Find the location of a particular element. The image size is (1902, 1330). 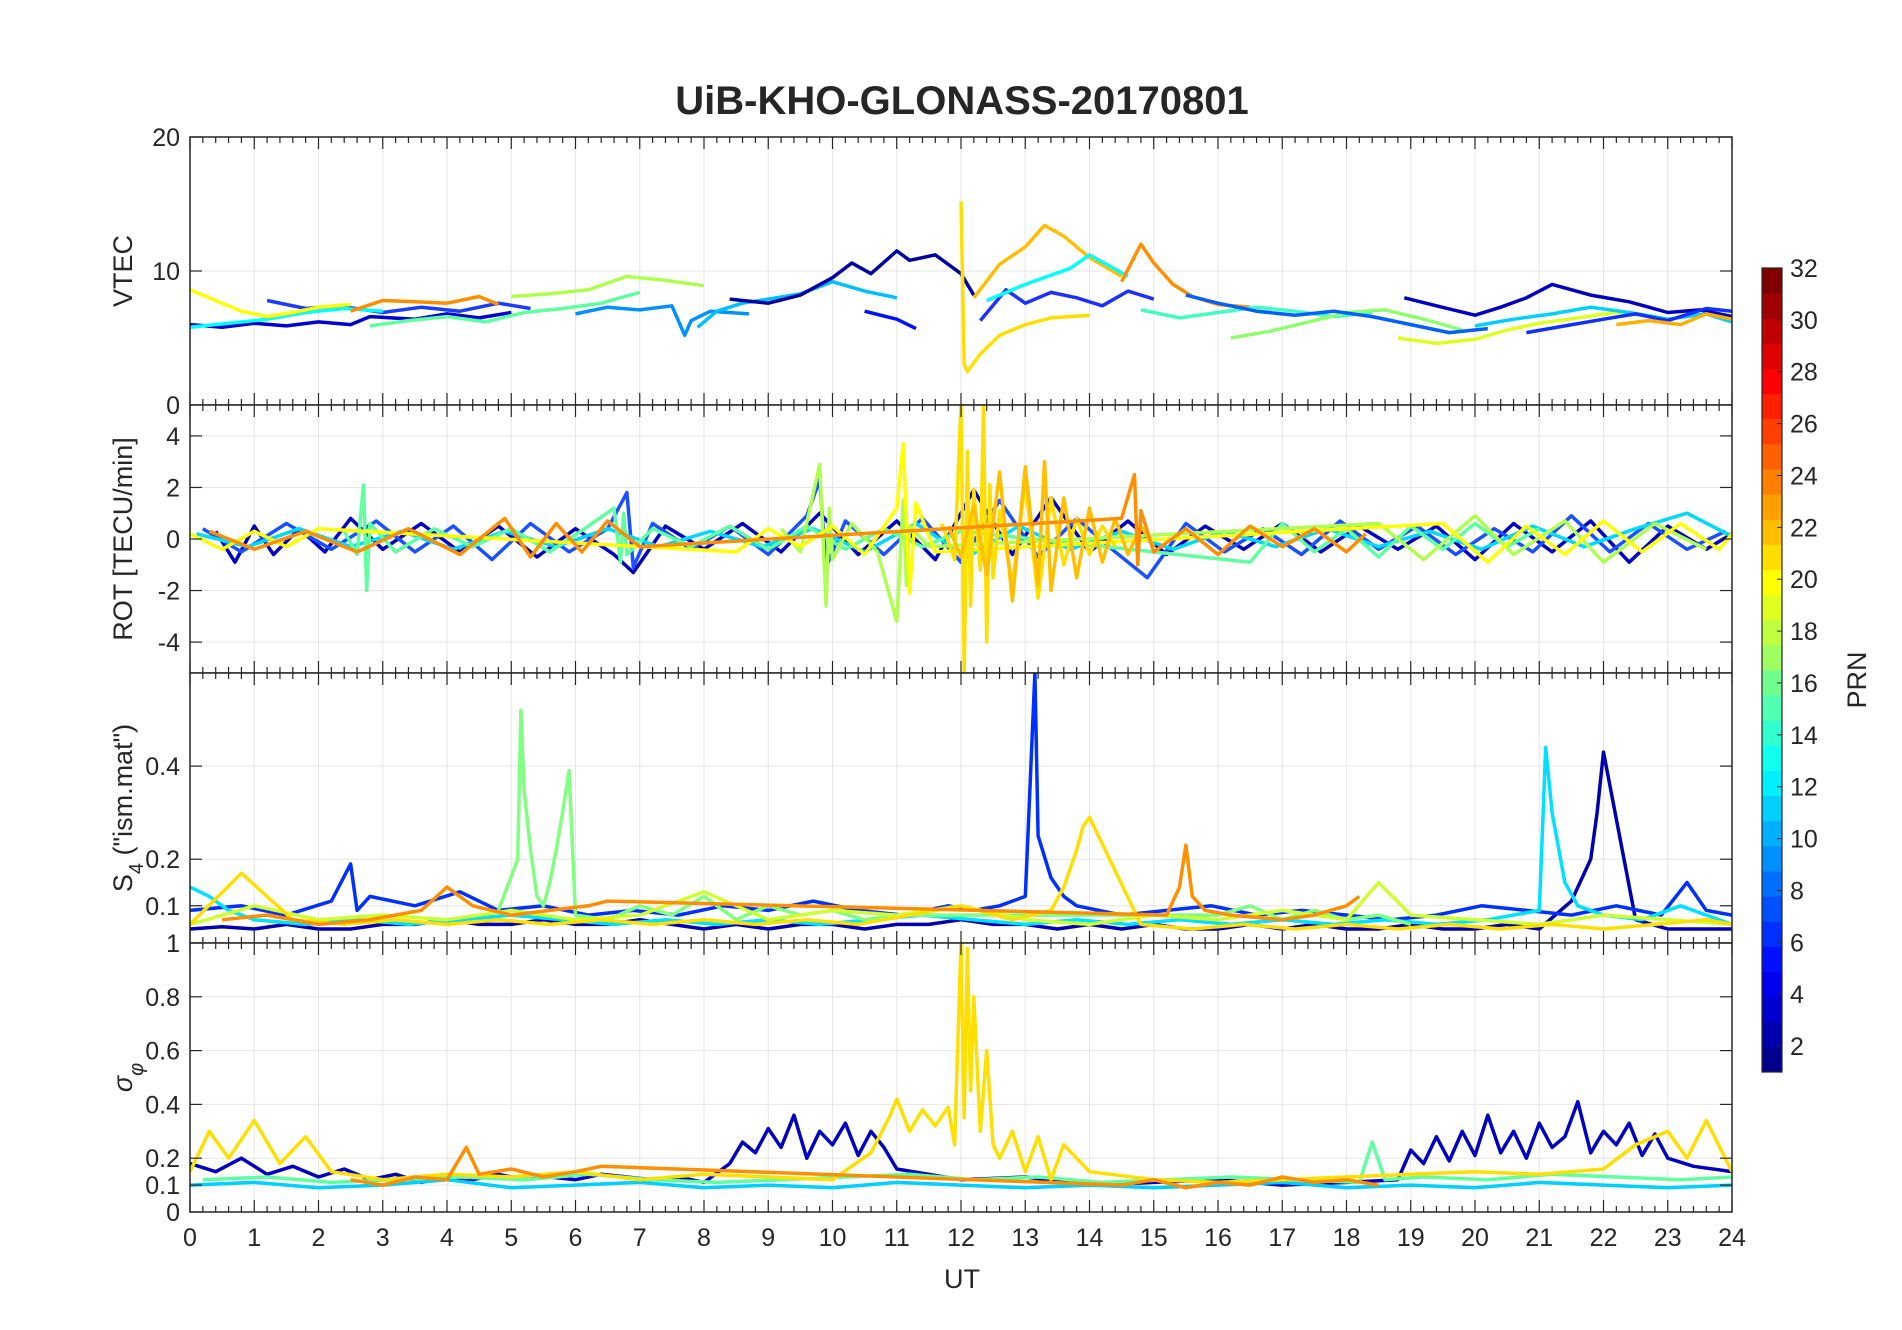

colorbar-tick-label: 28 is located at coordinates (1804, 373).